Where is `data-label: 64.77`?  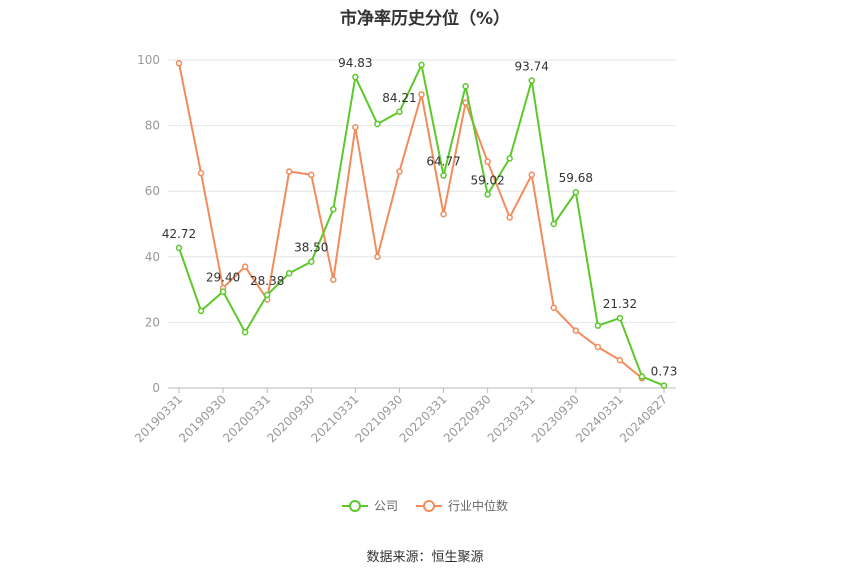
data-label: 64.77 is located at coordinates (443, 162).